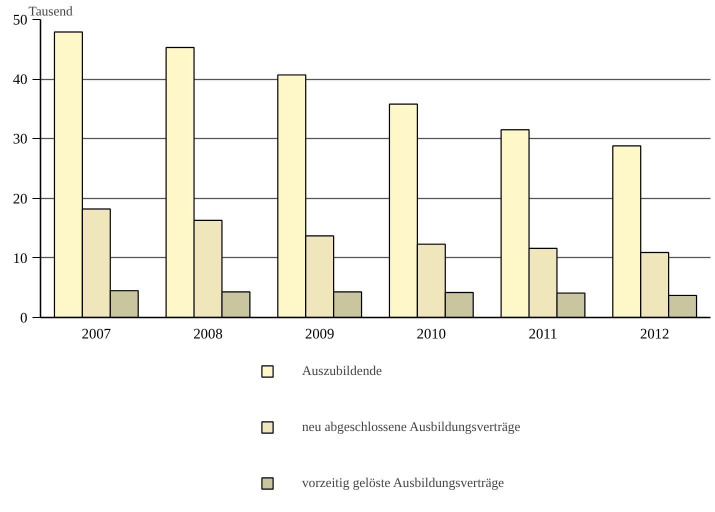  Describe the element at coordinates (342, 371) in the screenshot. I see `legend-label: Auszubildende` at that location.